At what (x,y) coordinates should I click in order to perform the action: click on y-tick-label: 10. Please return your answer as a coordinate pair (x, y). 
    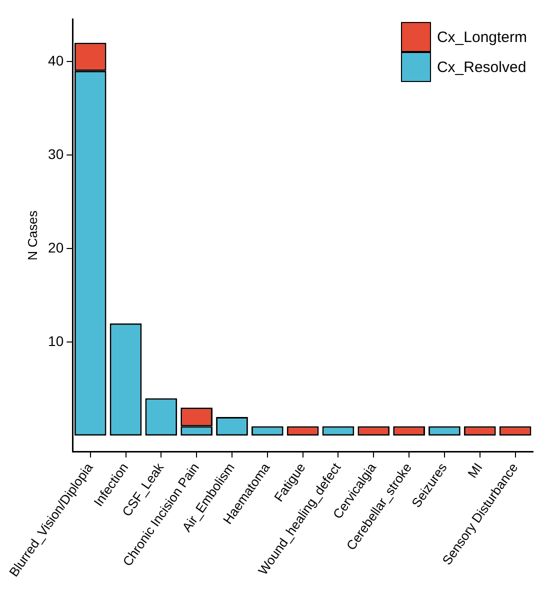
    Looking at the image, I should click on (56, 340).